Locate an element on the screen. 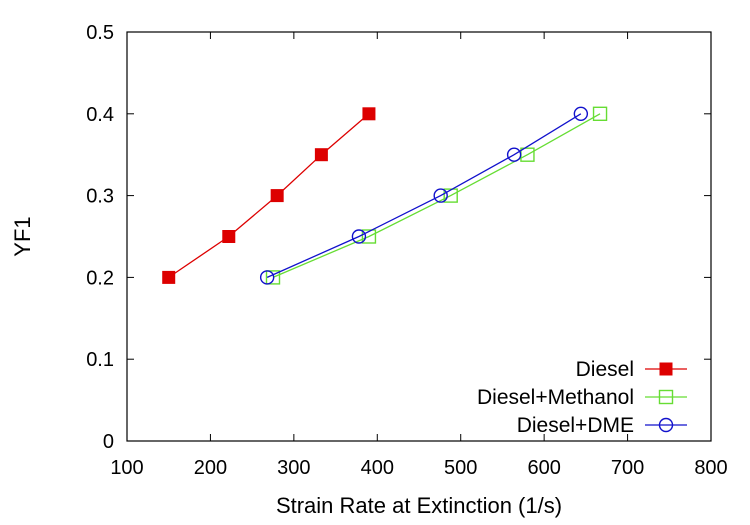 This screenshot has width=750, height=525. y-tick-label: 0.3 is located at coordinates (100, 197).